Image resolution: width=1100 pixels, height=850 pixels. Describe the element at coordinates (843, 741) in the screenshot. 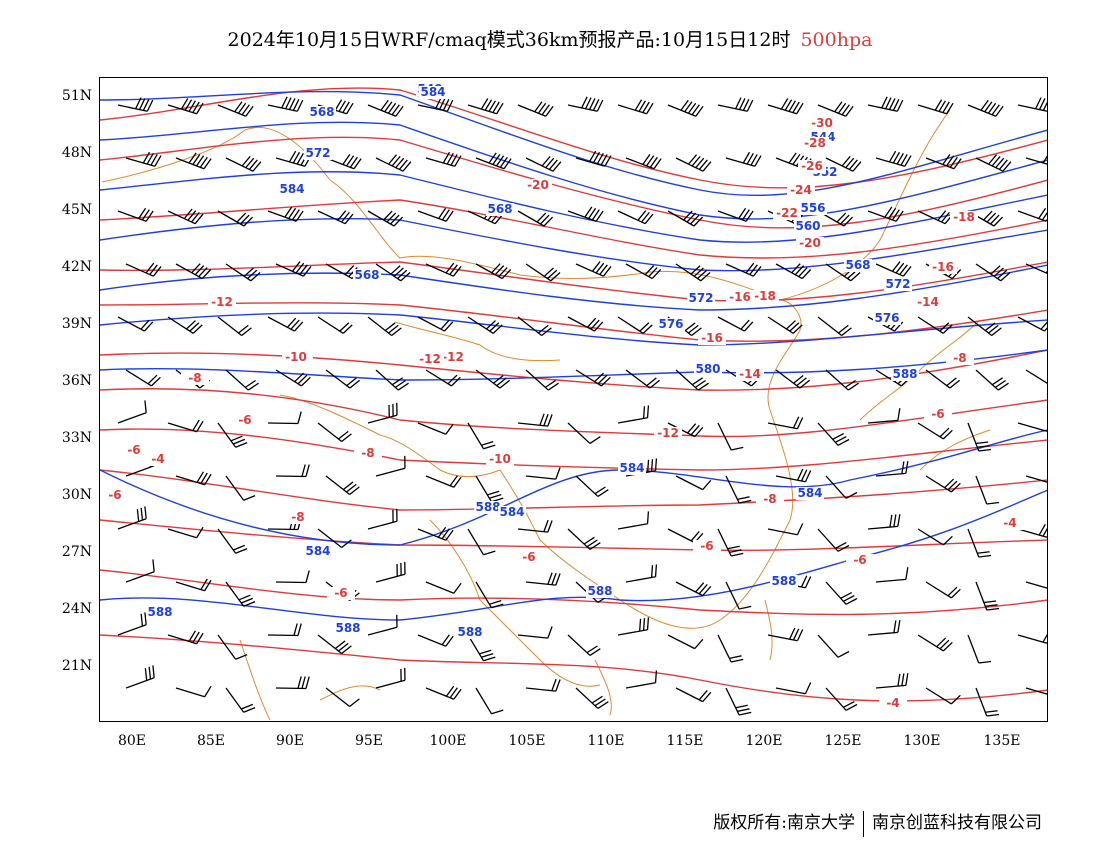

I see `longitude-label: 125E` at that location.